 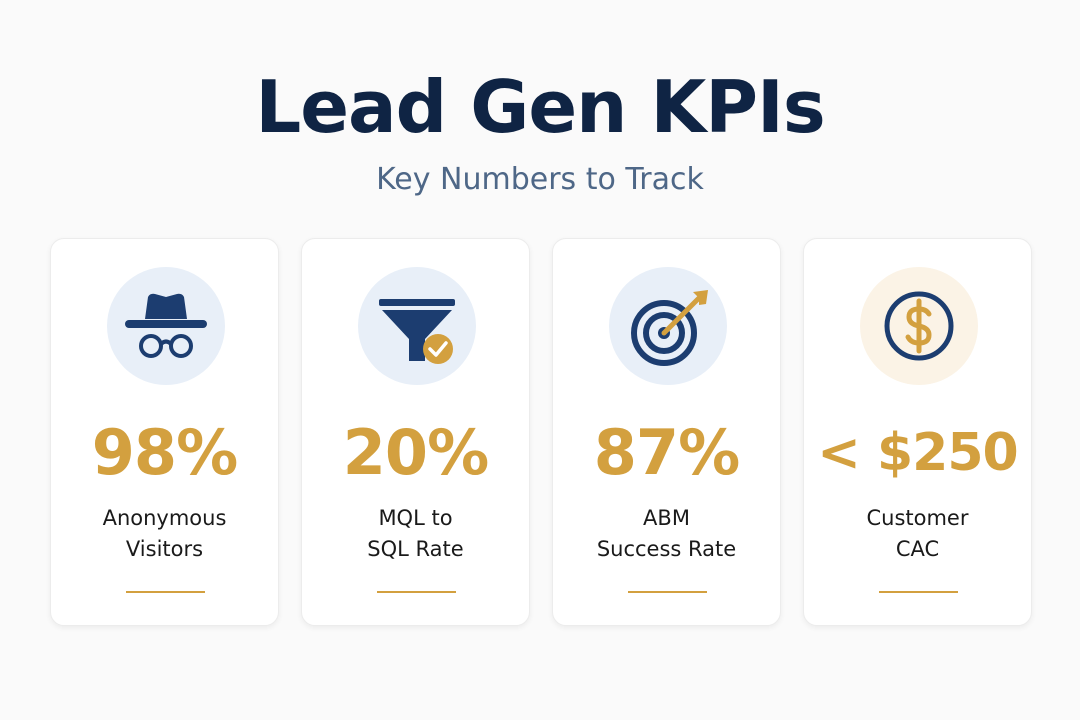 What do you see at coordinates (415, 518) in the screenshot?
I see `kpi-label-line1: MQL to` at bounding box center [415, 518].